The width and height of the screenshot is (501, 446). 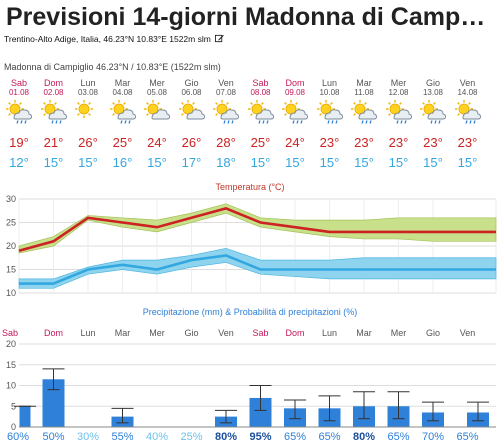 What do you see at coordinates (11, 365) in the screenshot?
I see `y-tick-label: 15` at bounding box center [11, 365].